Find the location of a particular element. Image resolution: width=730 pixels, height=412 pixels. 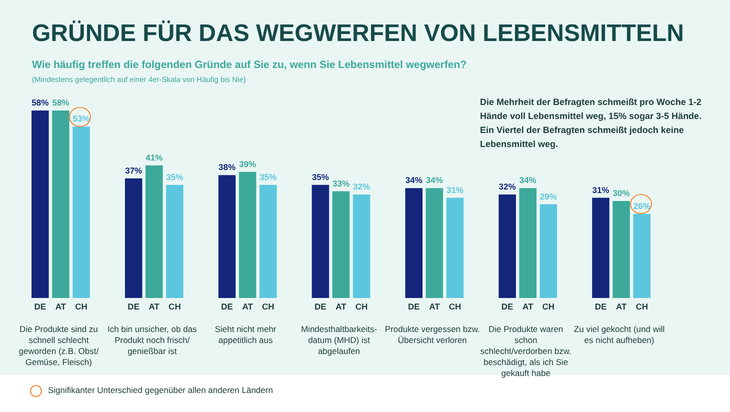

annotation: Die Mehrheit der Befragten schmeißt pro Woche 1-2 Hände voll Lebensmittel weg, 15% sogar 3-5 Hände. Ein Viertel der Befragten schmeißt jedoch keine Lebensmittel weg. is located at coordinates (591, 123).